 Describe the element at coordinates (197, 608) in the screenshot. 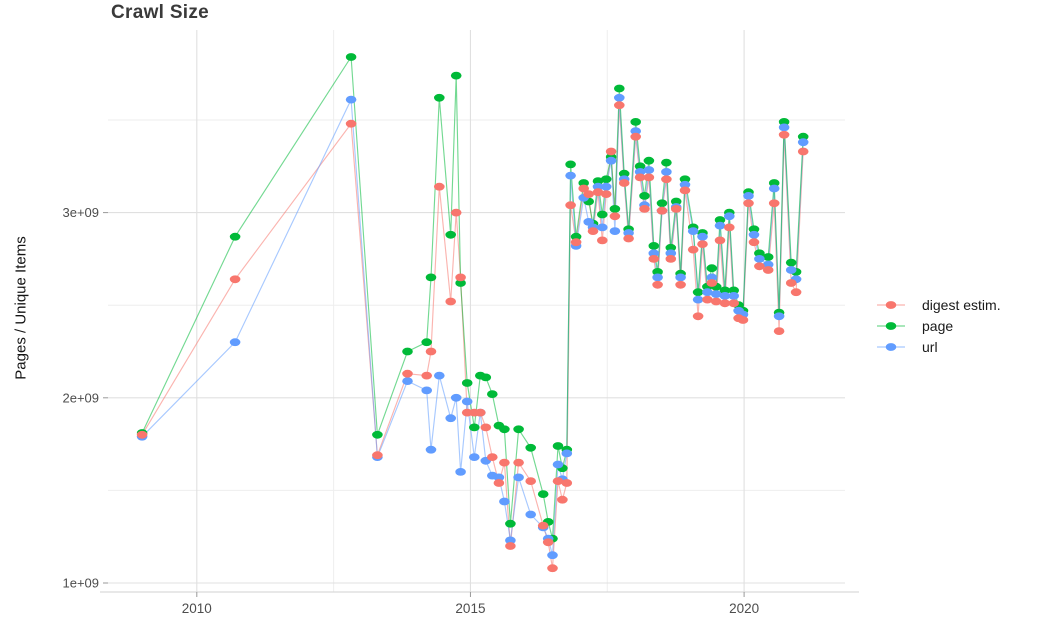

I see `x-tick-label: 2010` at that location.